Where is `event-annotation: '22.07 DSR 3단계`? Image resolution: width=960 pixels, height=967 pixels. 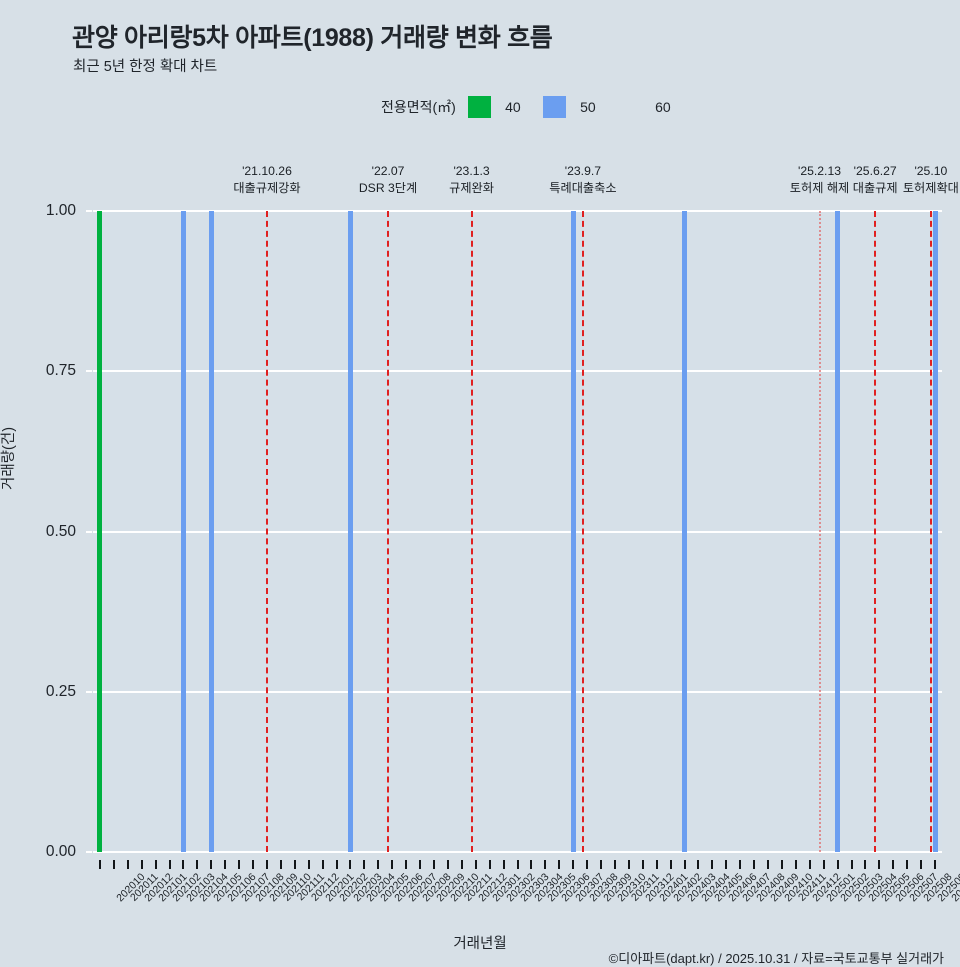 event-annotation: '22.07 DSR 3단계 is located at coordinates (388, 180).